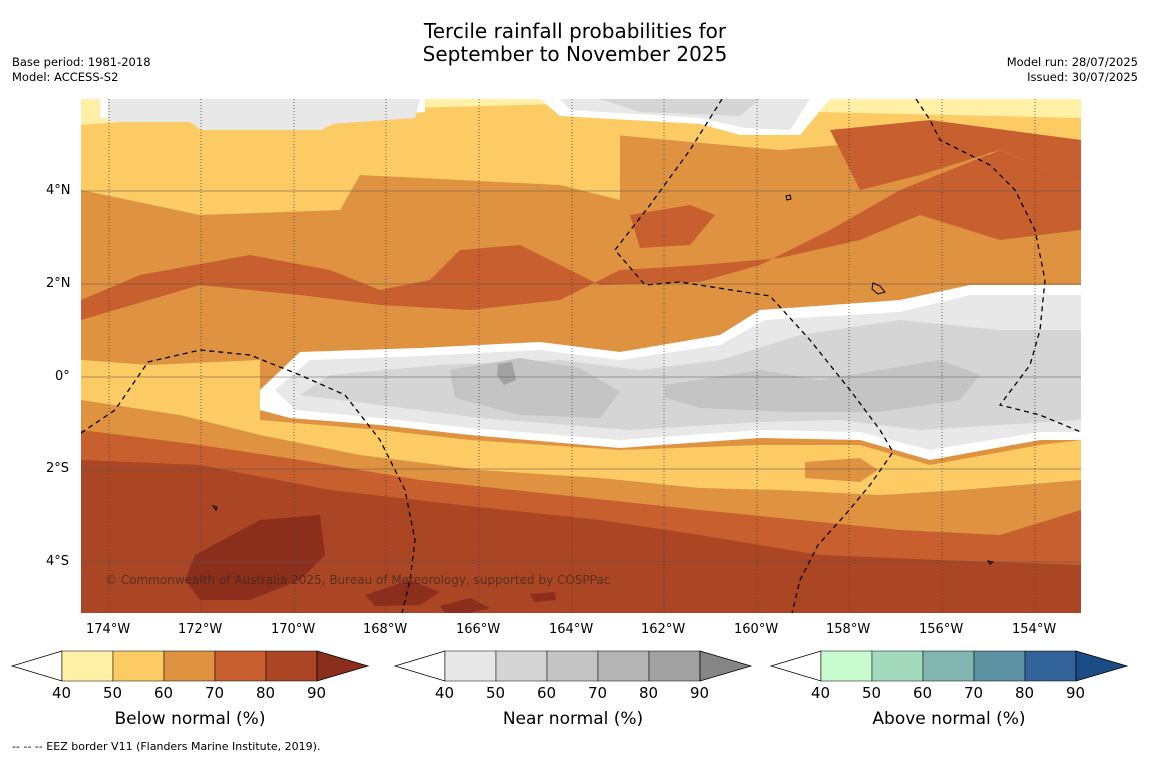 The width and height of the screenshot is (1150, 758). What do you see at coordinates (1034, 629) in the screenshot?
I see `lon-tick-154w: 154°W` at bounding box center [1034, 629].